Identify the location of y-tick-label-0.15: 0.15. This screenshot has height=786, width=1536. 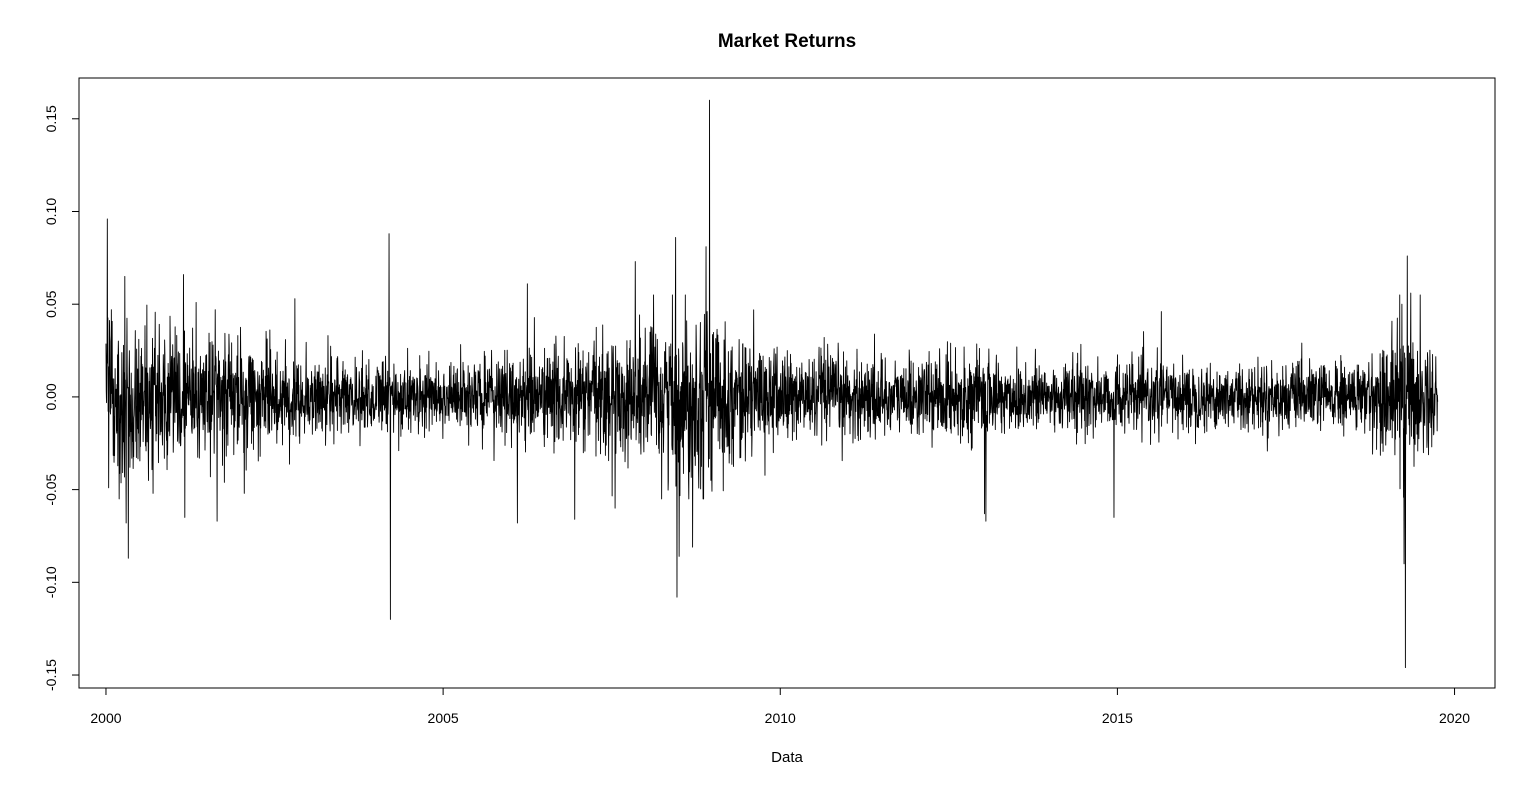
(51, 118).